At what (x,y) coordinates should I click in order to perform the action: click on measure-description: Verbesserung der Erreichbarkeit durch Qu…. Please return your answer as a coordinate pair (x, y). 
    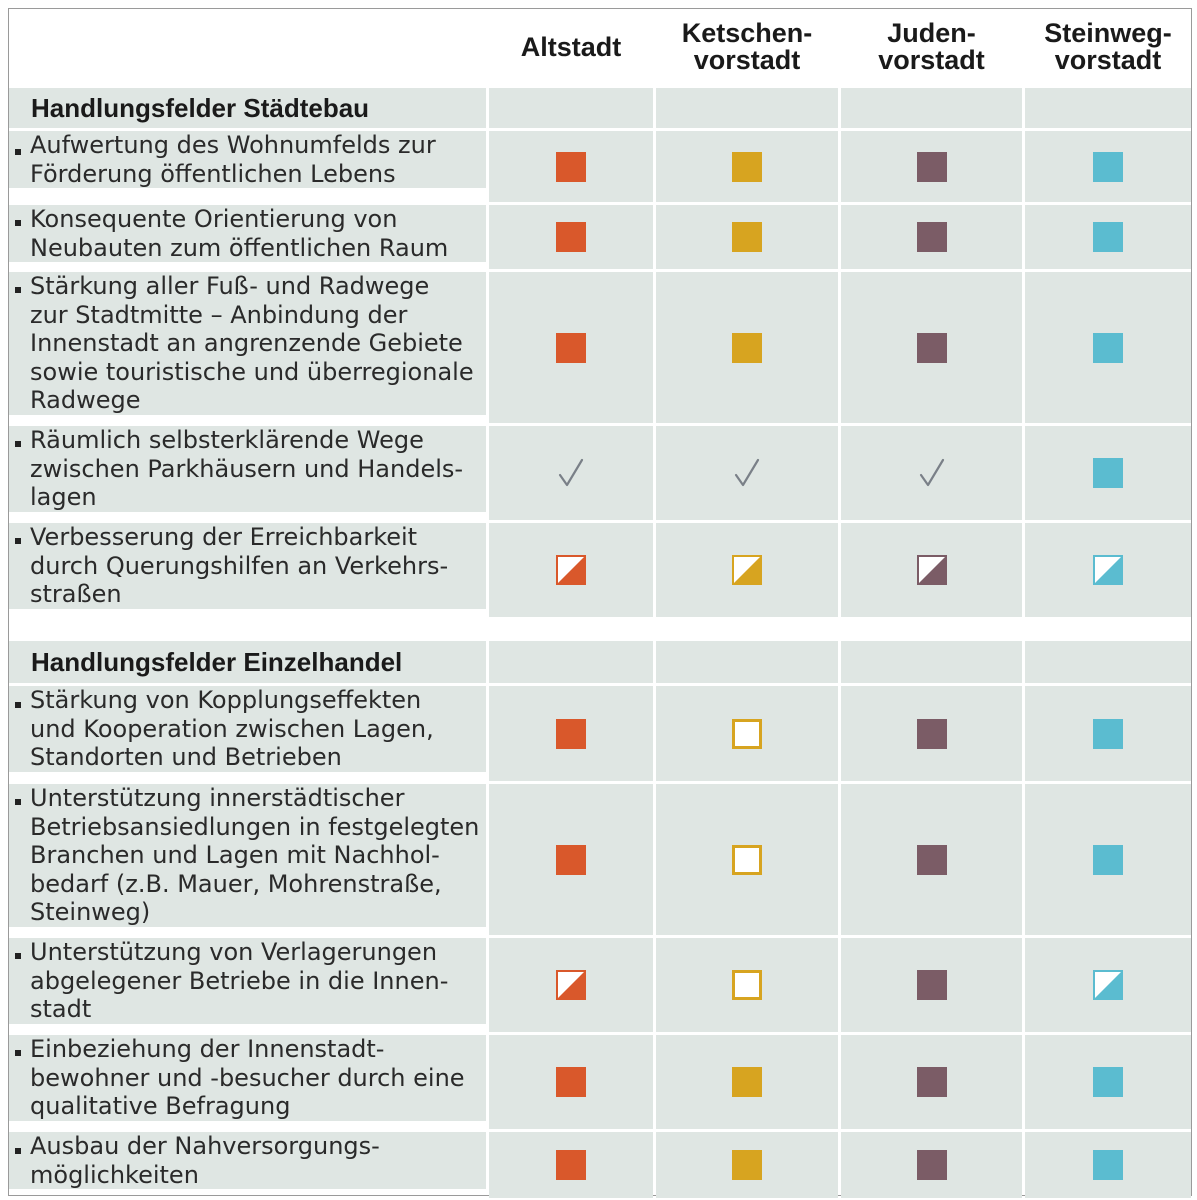
    Looking at the image, I should click on (247, 566).